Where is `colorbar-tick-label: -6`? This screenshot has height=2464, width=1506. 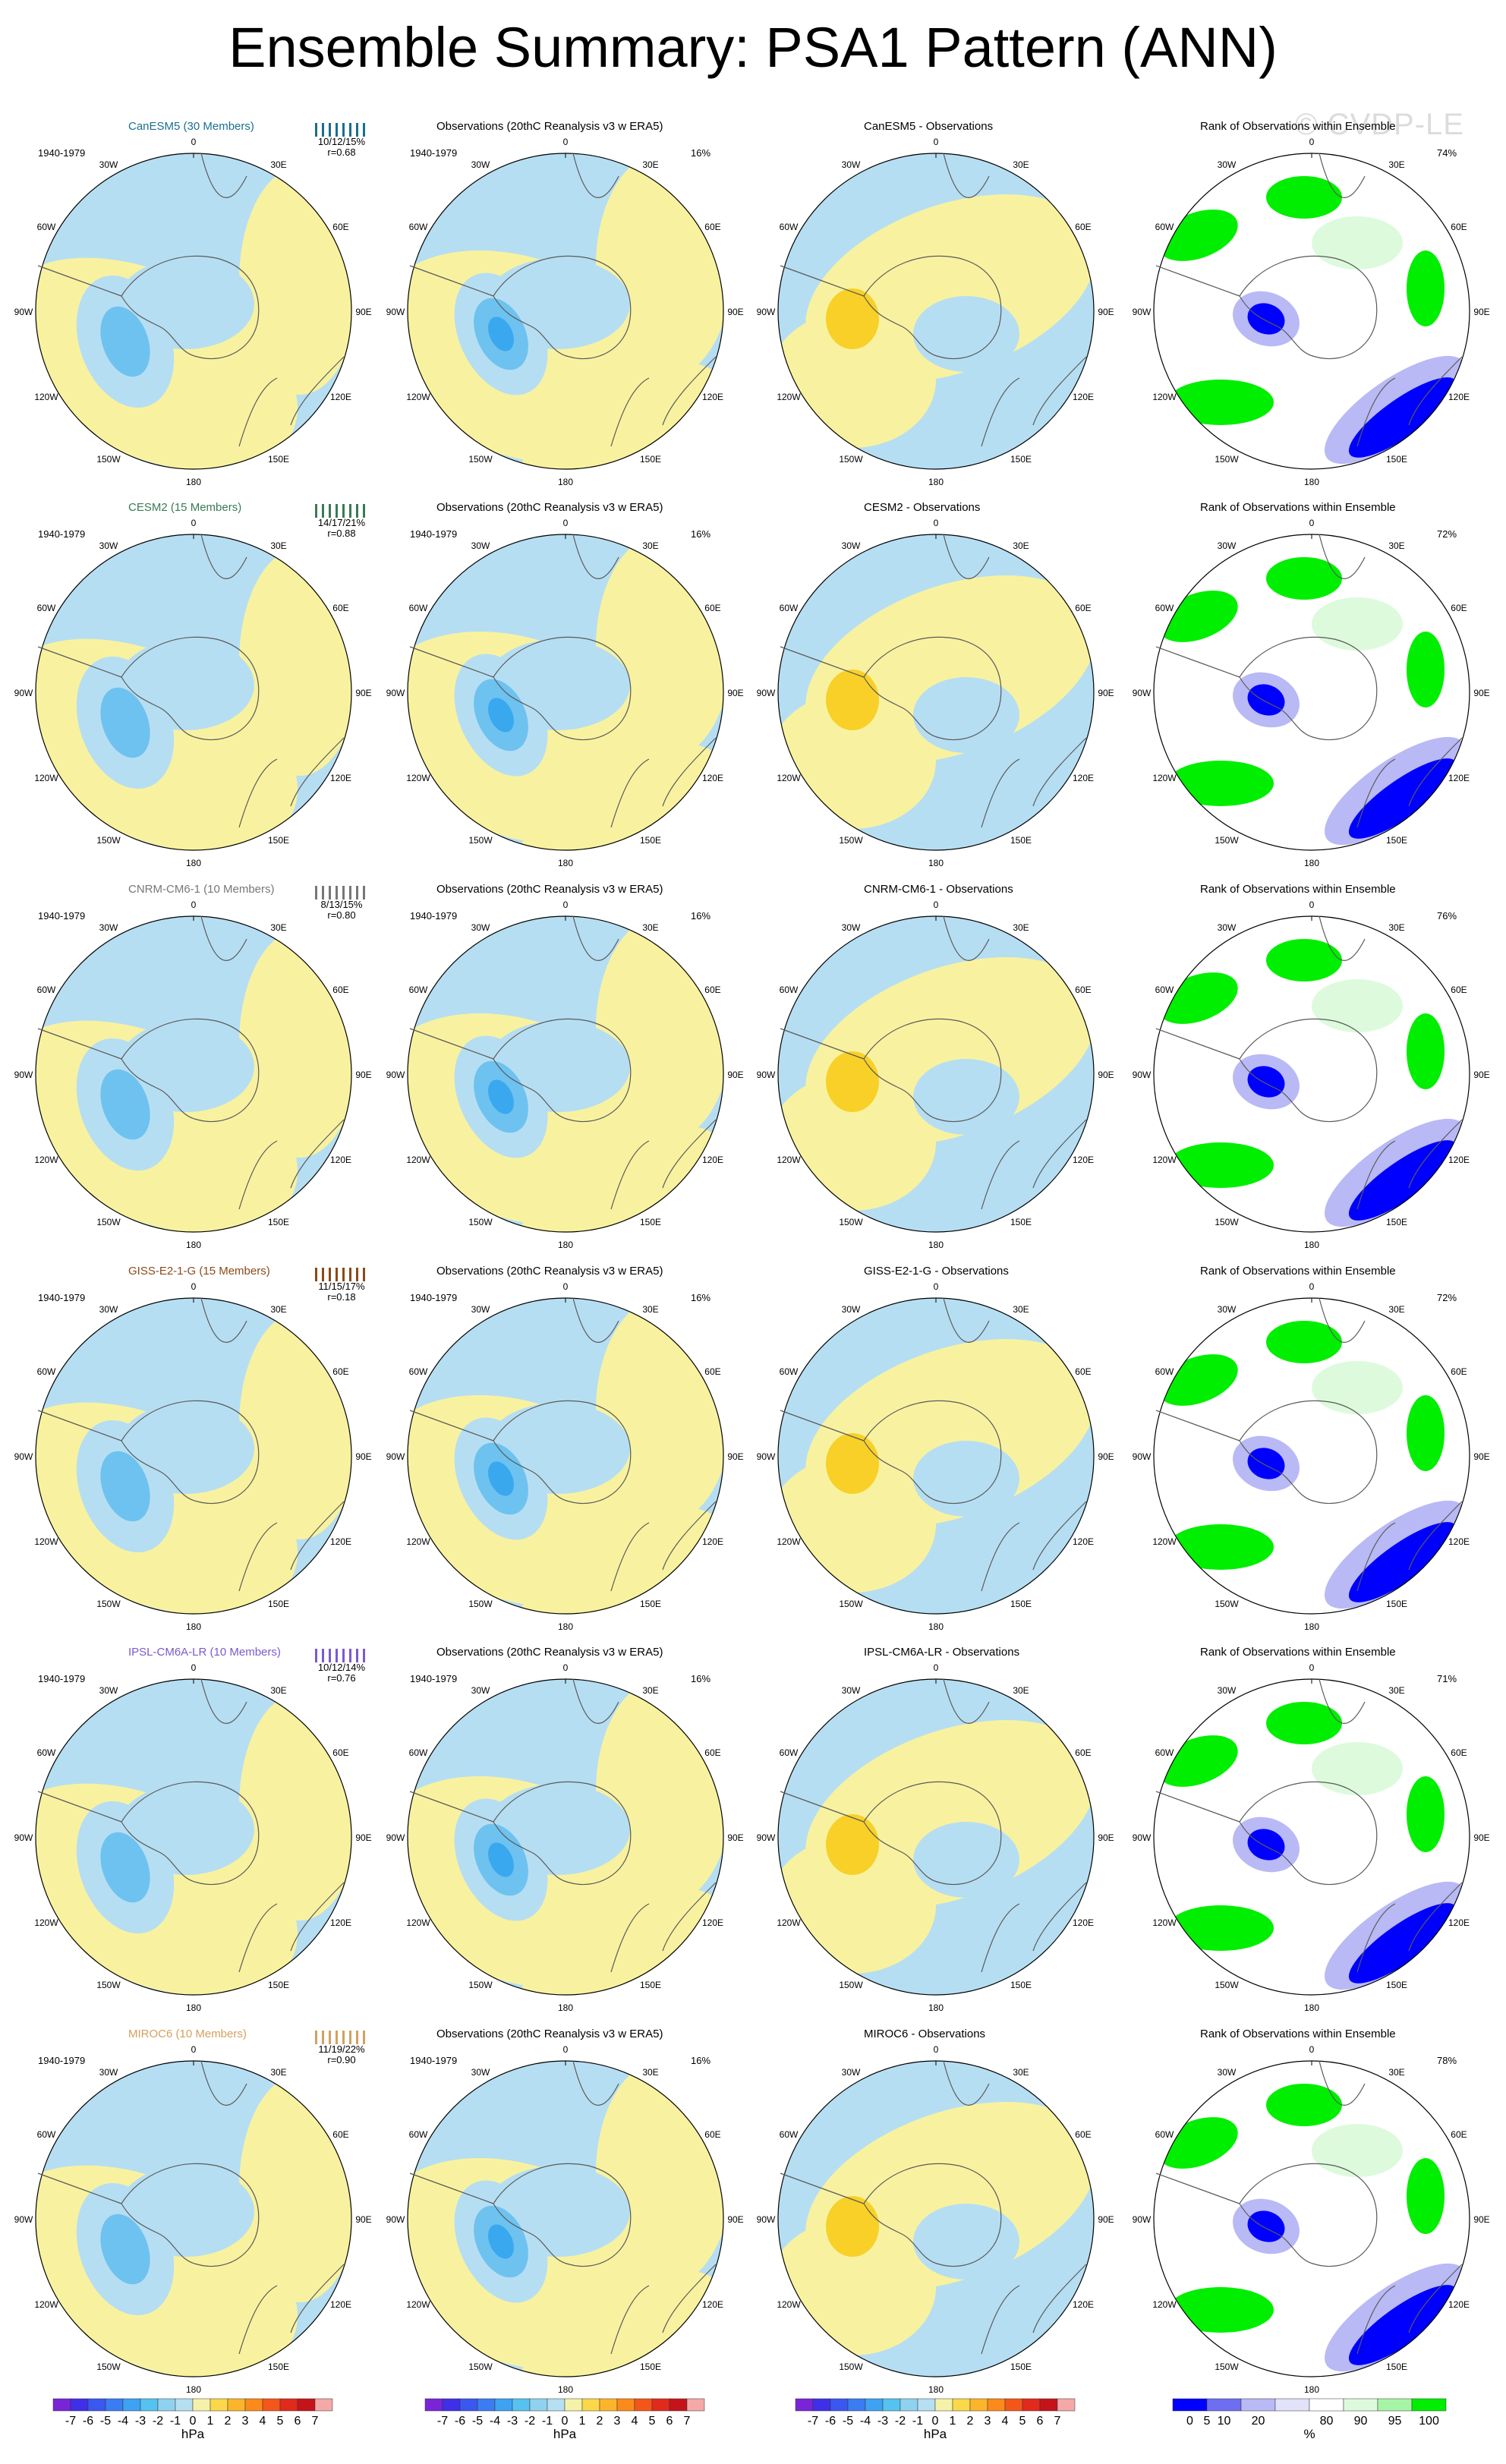 colorbar-tick-label: -6 is located at coordinates (460, 2421).